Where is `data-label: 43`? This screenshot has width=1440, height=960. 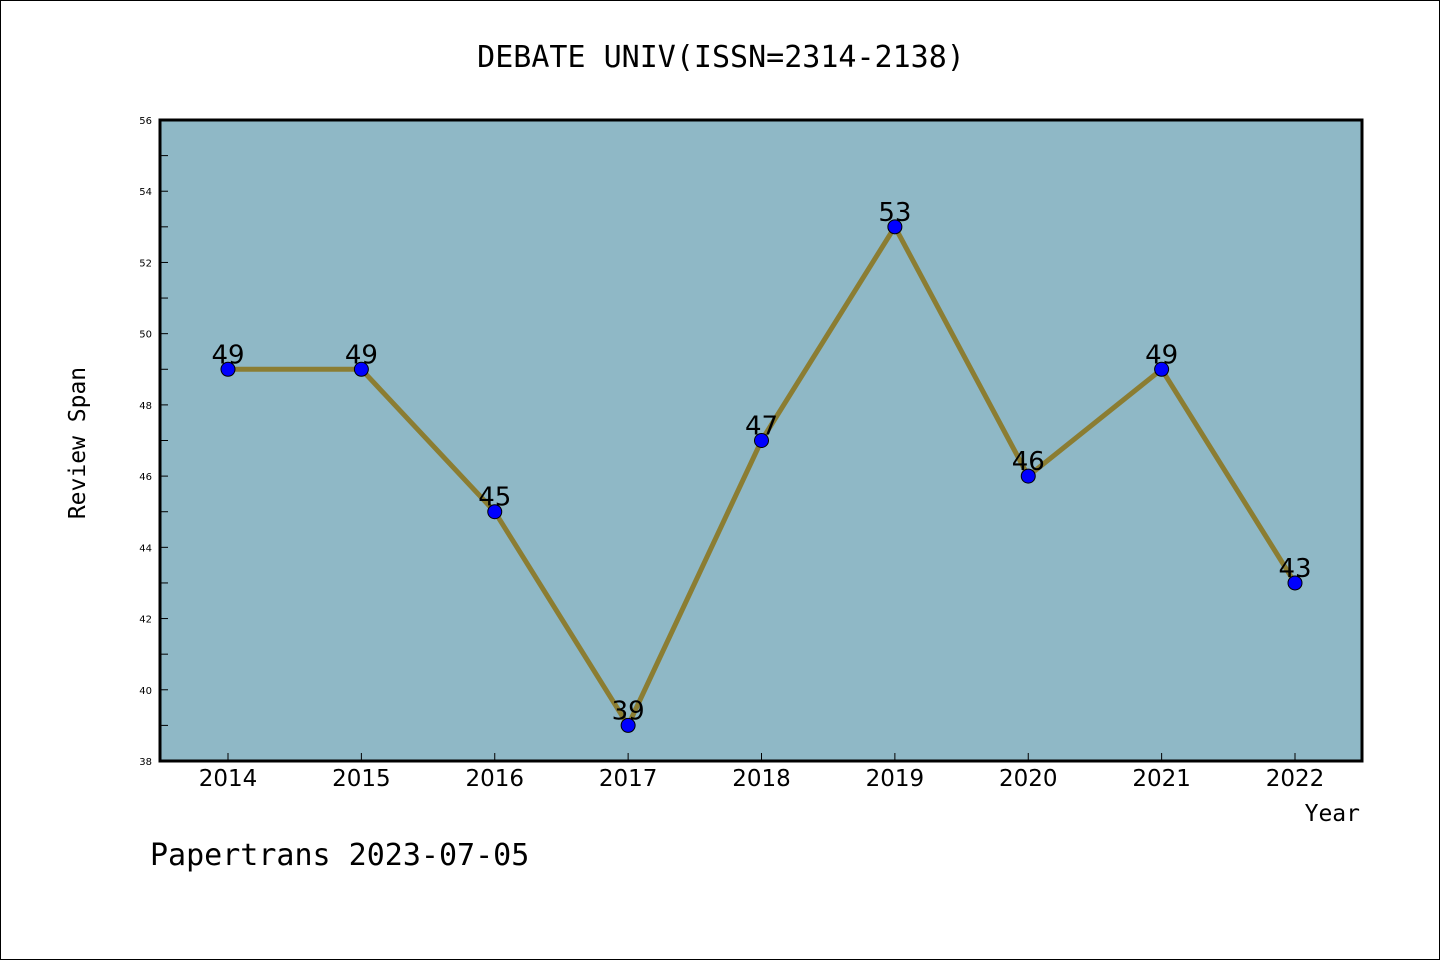
data-label: 43 is located at coordinates (1294, 569).